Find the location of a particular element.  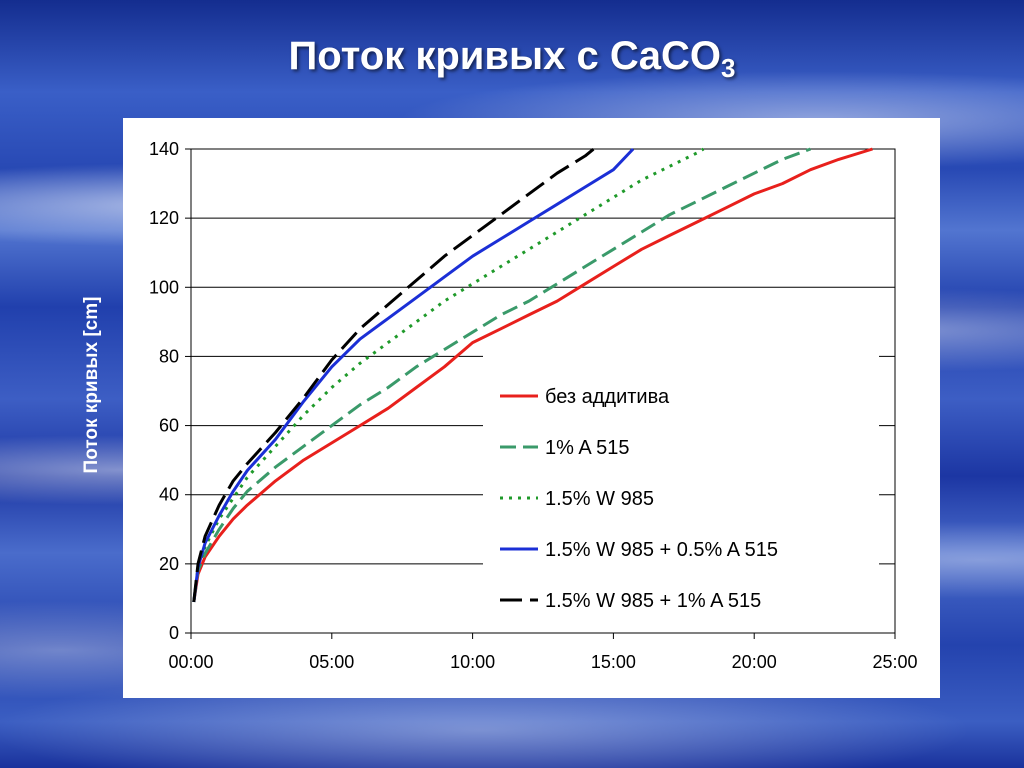

y-axis-label-container: Поток кривых [cm] is located at coordinates (92, 385).